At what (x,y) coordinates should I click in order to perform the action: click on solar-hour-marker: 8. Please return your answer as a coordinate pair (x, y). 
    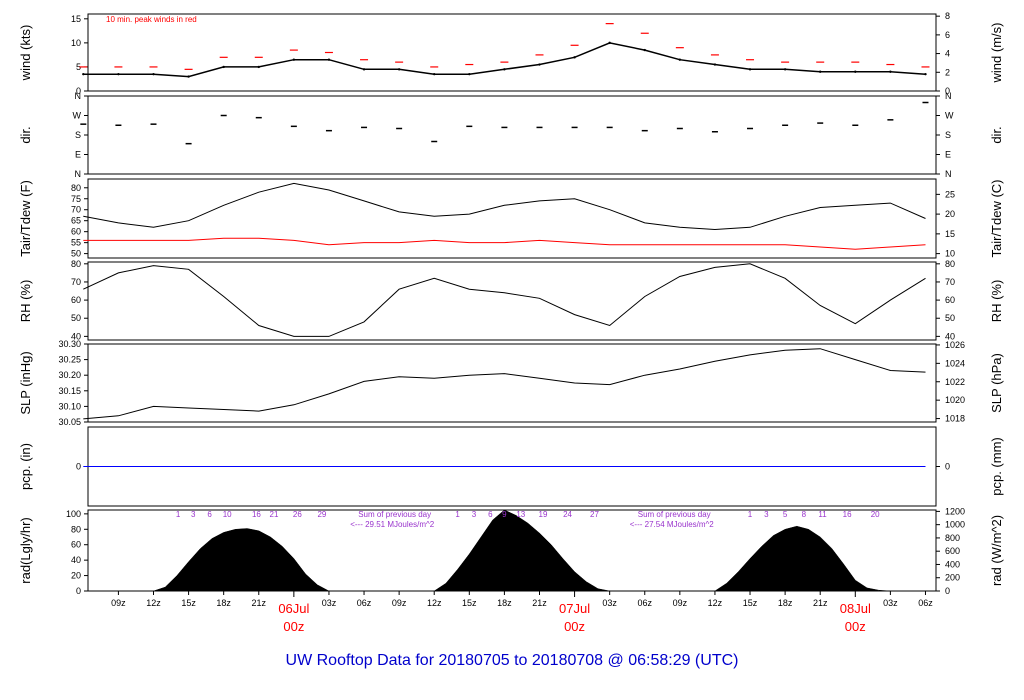
    Looking at the image, I should click on (804, 514).